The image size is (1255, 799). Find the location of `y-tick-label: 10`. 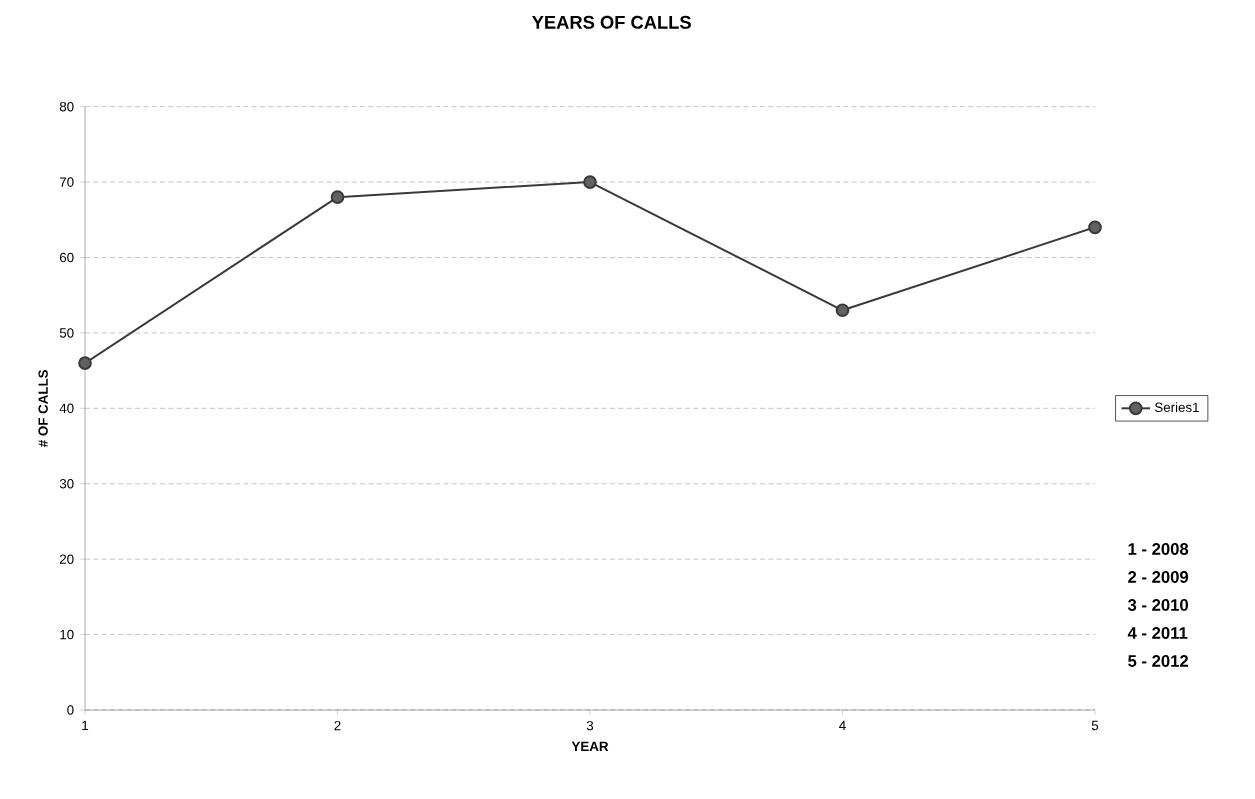

y-tick-label: 10 is located at coordinates (67, 634).